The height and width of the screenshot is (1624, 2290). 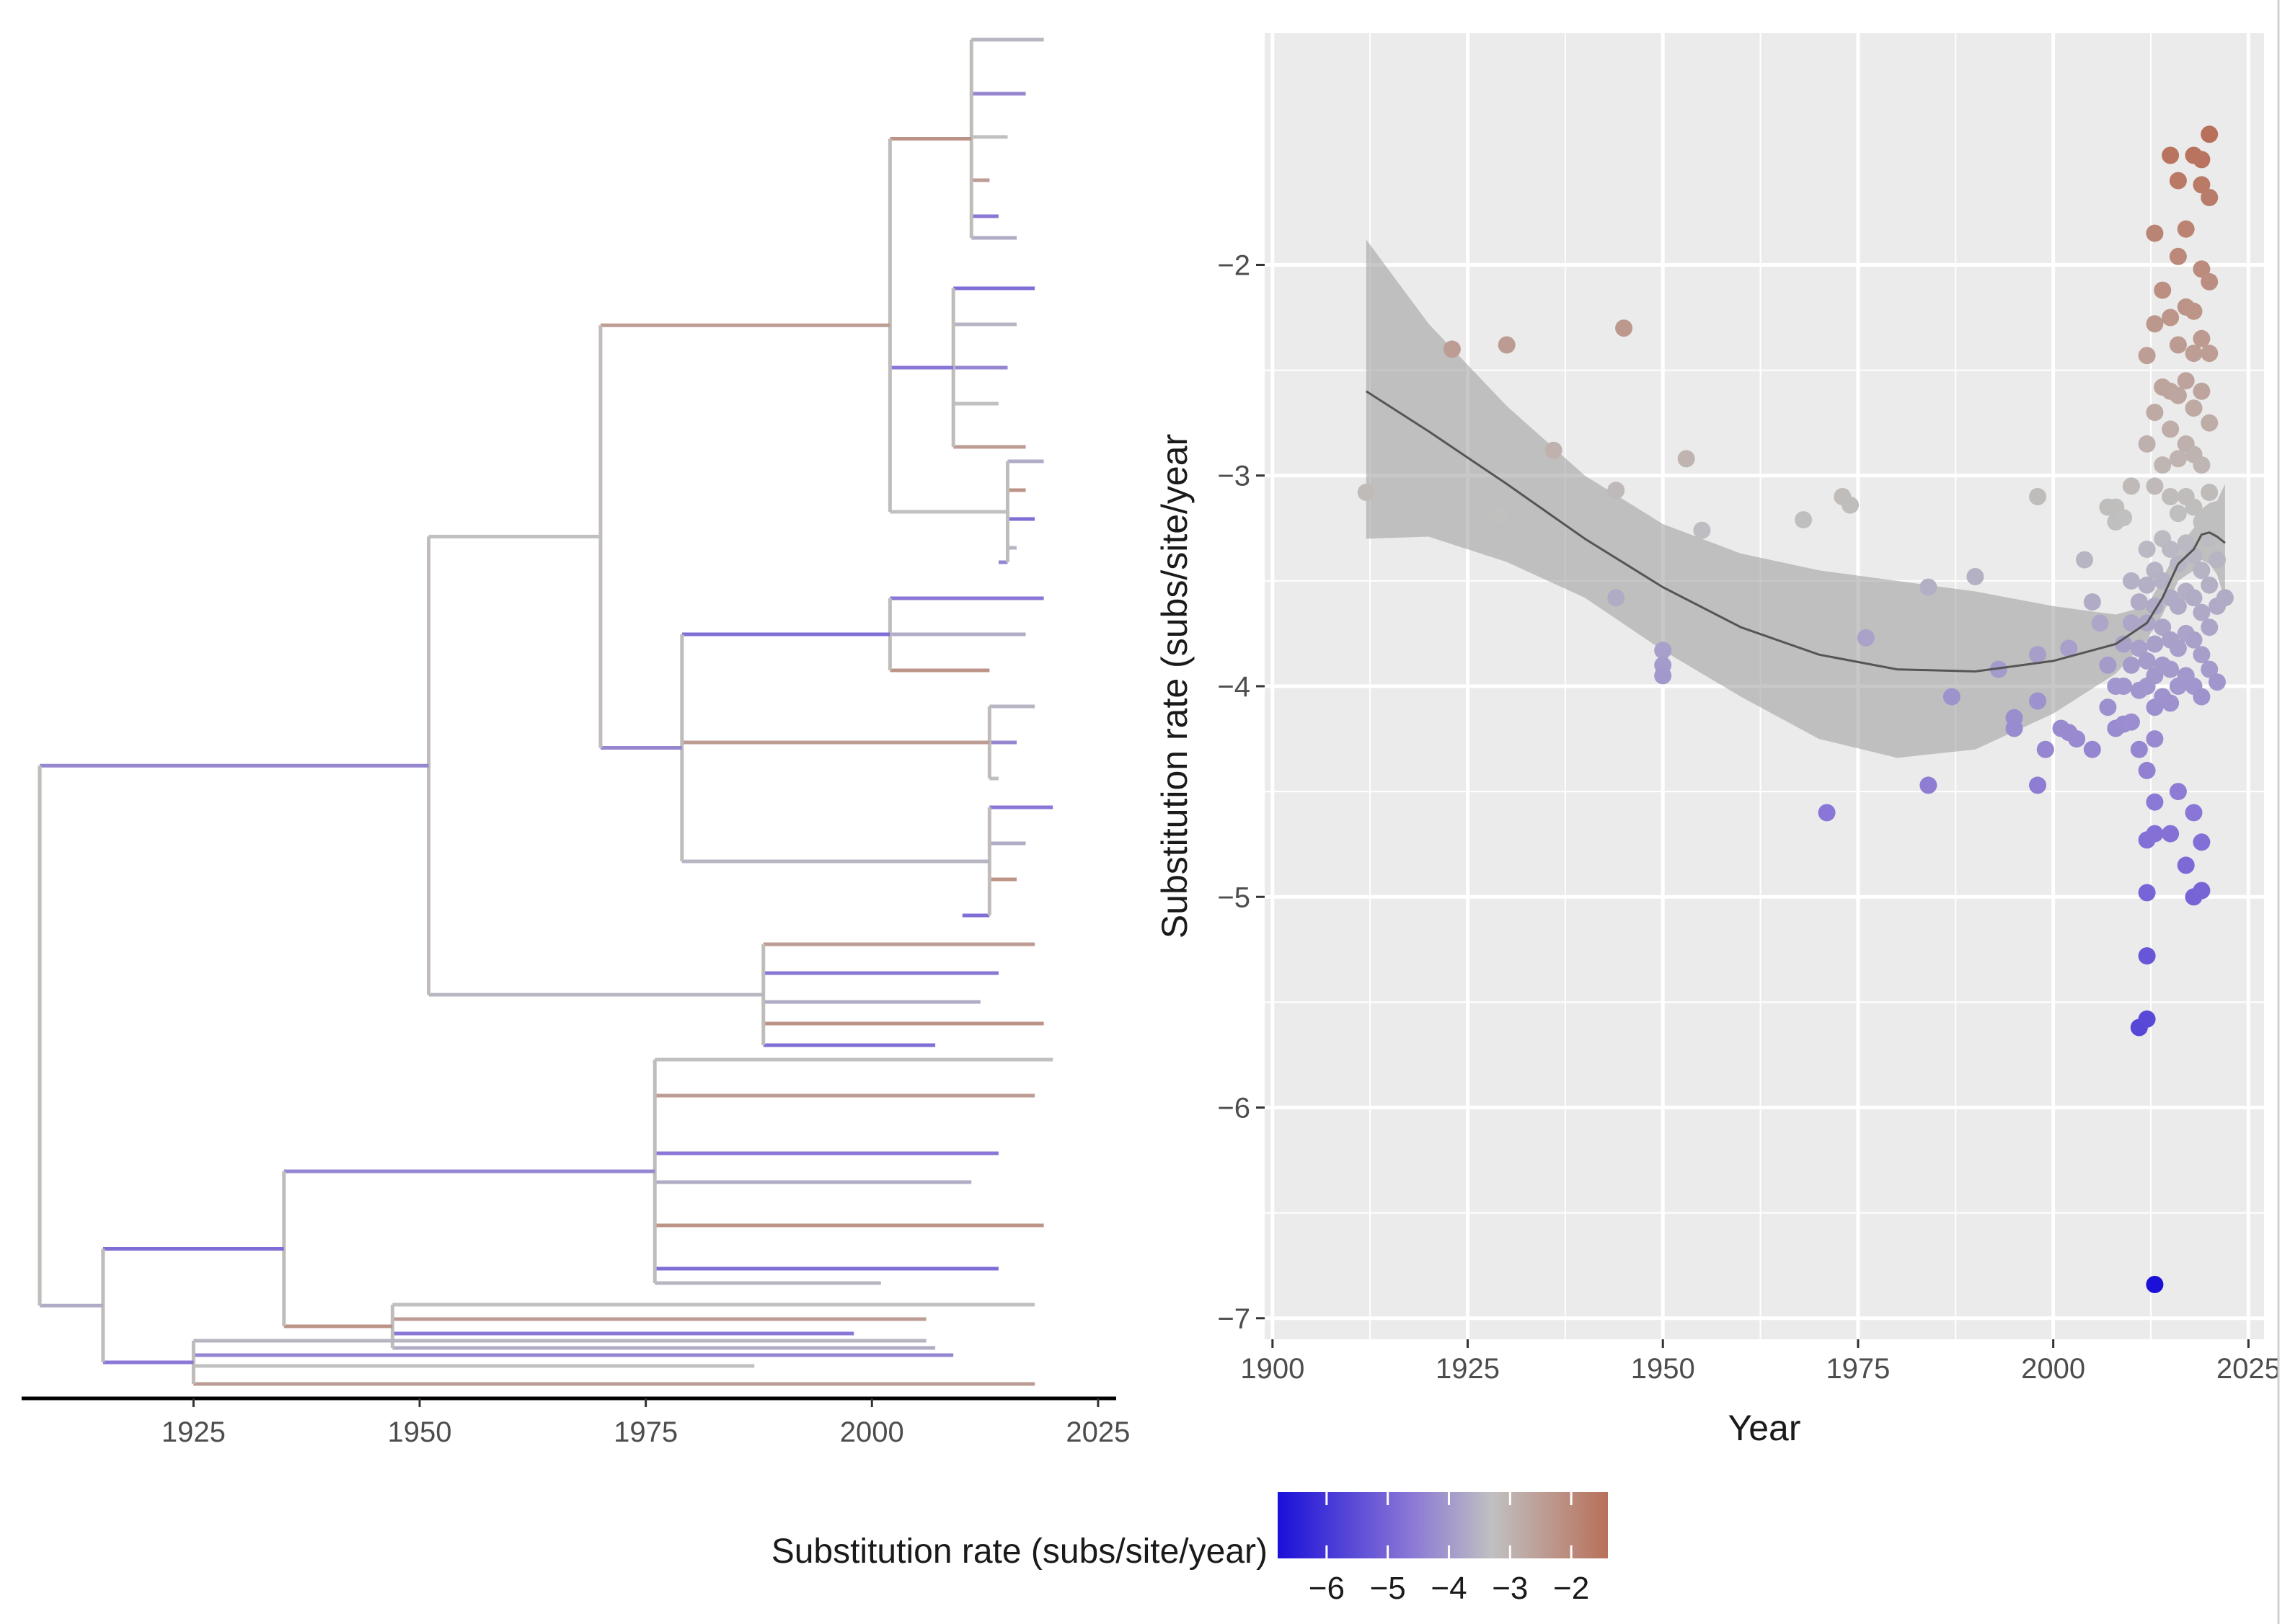 What do you see at coordinates (1233, 897) in the screenshot?
I see `y-tick-label: −5` at bounding box center [1233, 897].